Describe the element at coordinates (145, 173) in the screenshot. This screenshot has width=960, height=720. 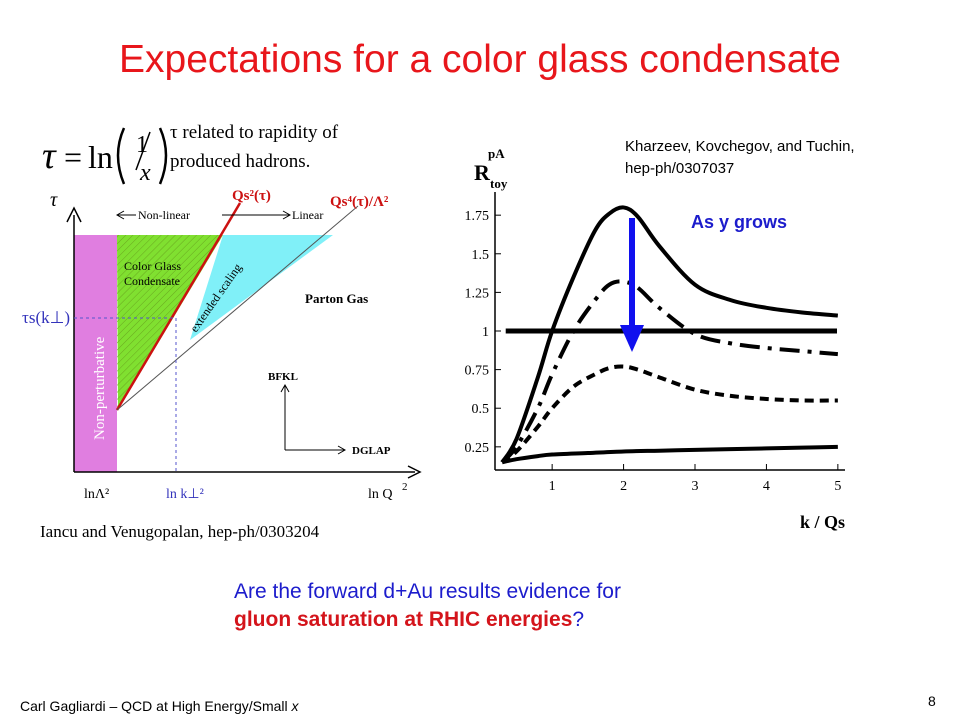
I see `svg-text: x` at that location.